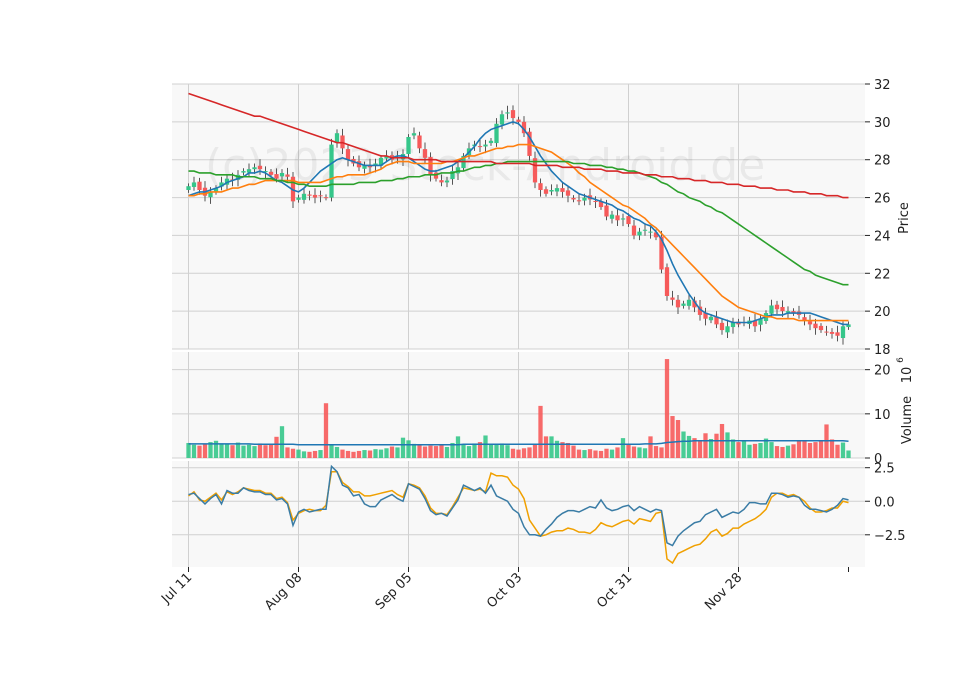 The height and width of the screenshot is (690, 960). I want to click on sma-very-long-line, so click(518, 145).